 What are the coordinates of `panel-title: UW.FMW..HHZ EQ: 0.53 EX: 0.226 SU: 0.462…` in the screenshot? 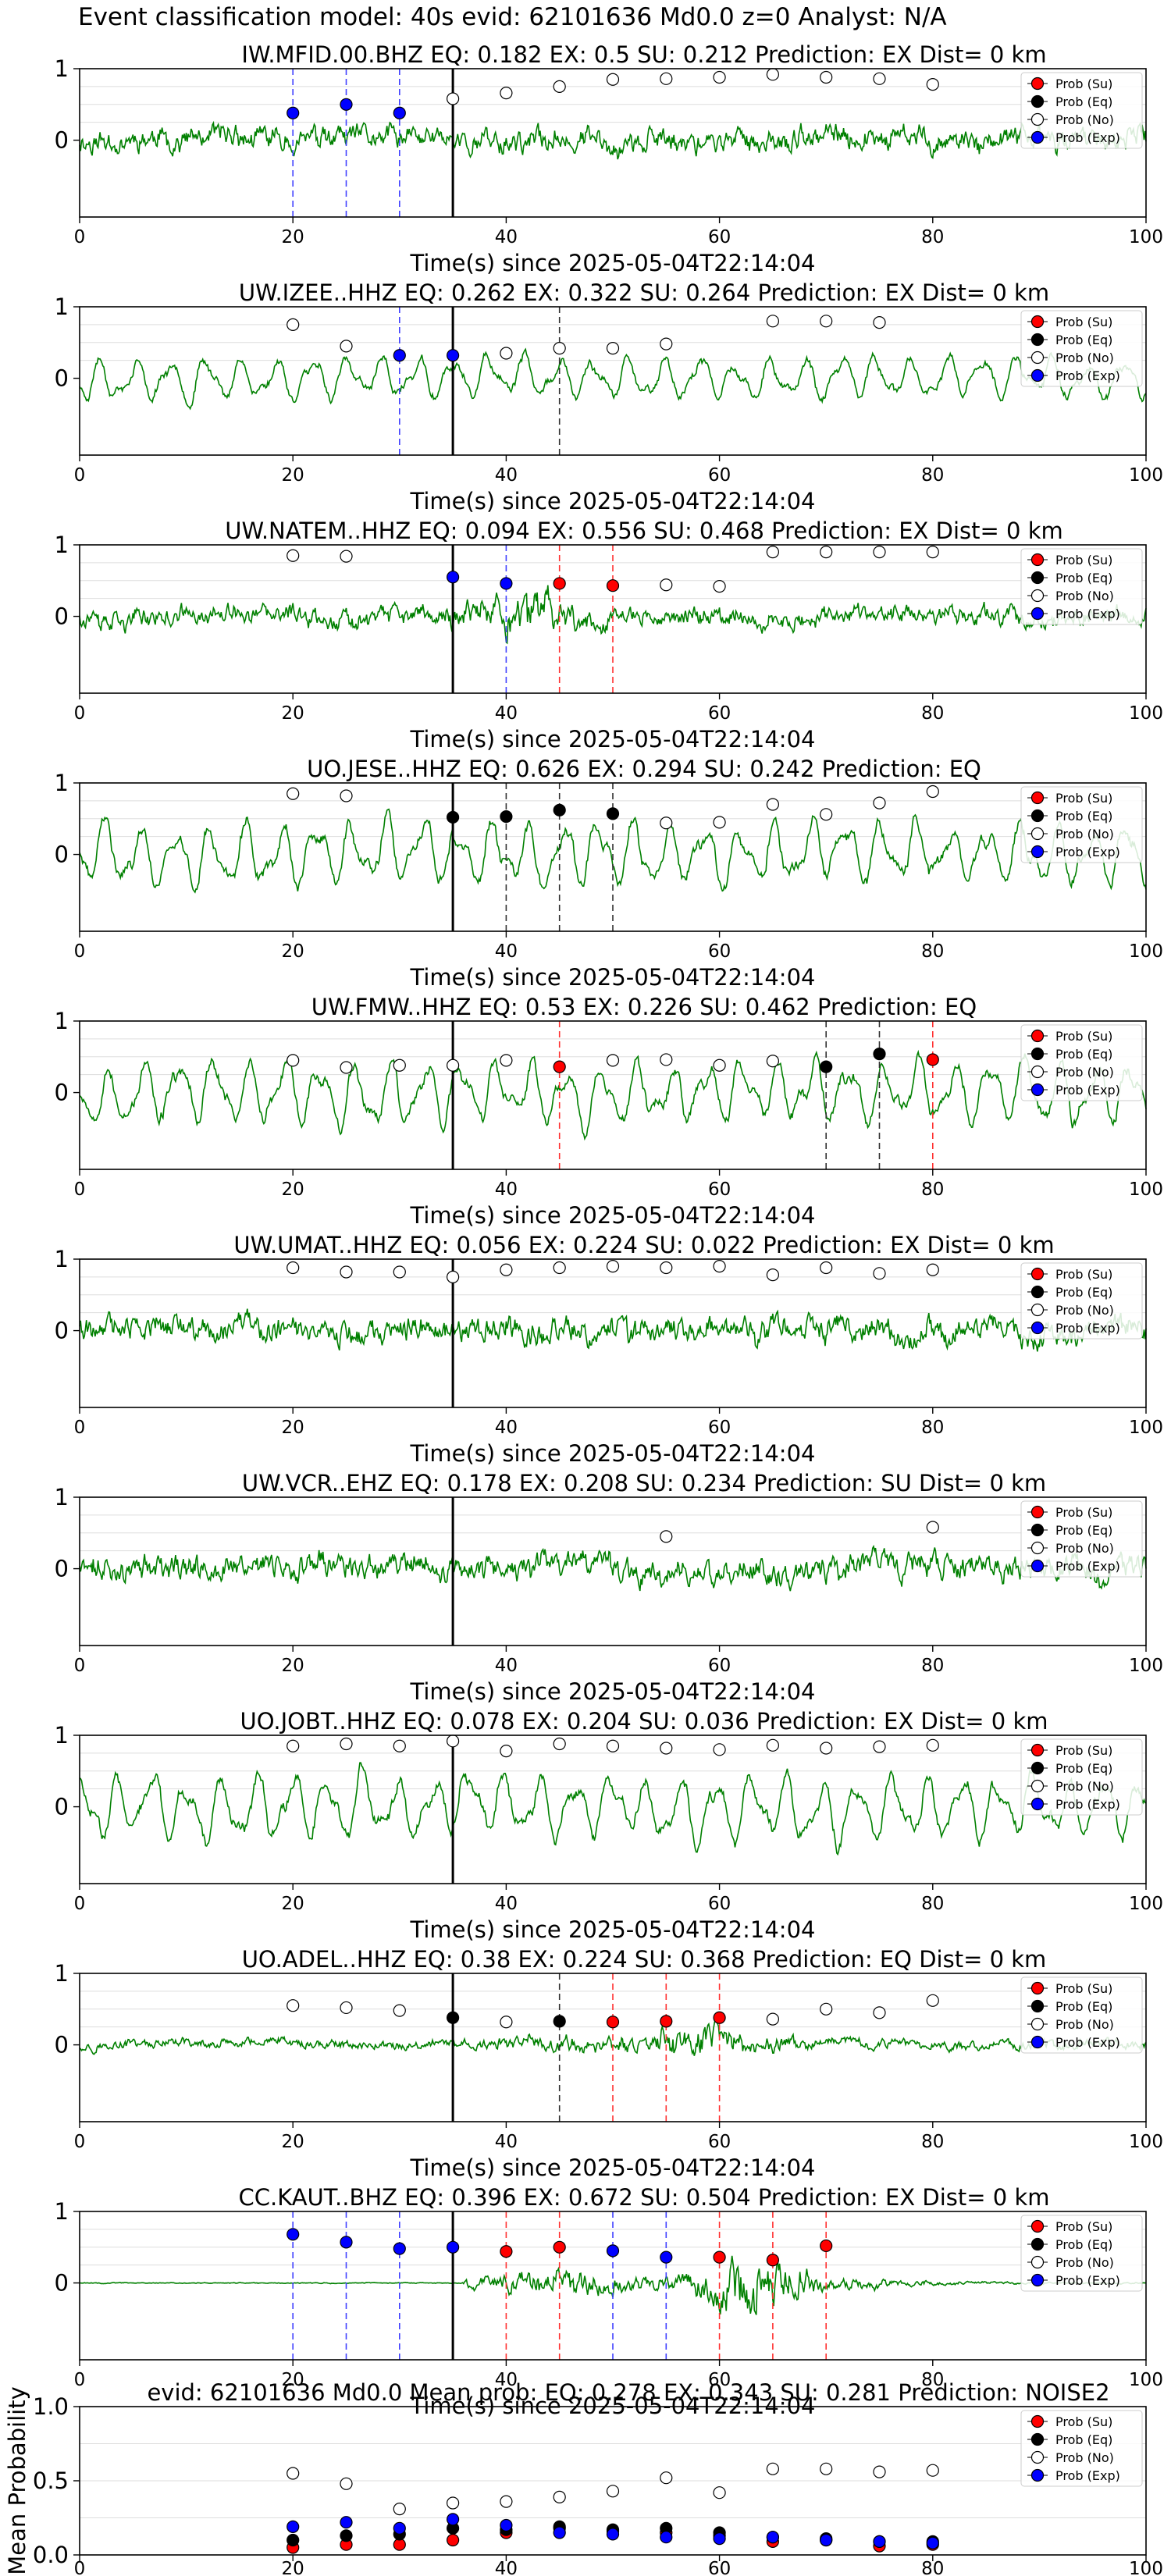 It's located at (644, 1007).